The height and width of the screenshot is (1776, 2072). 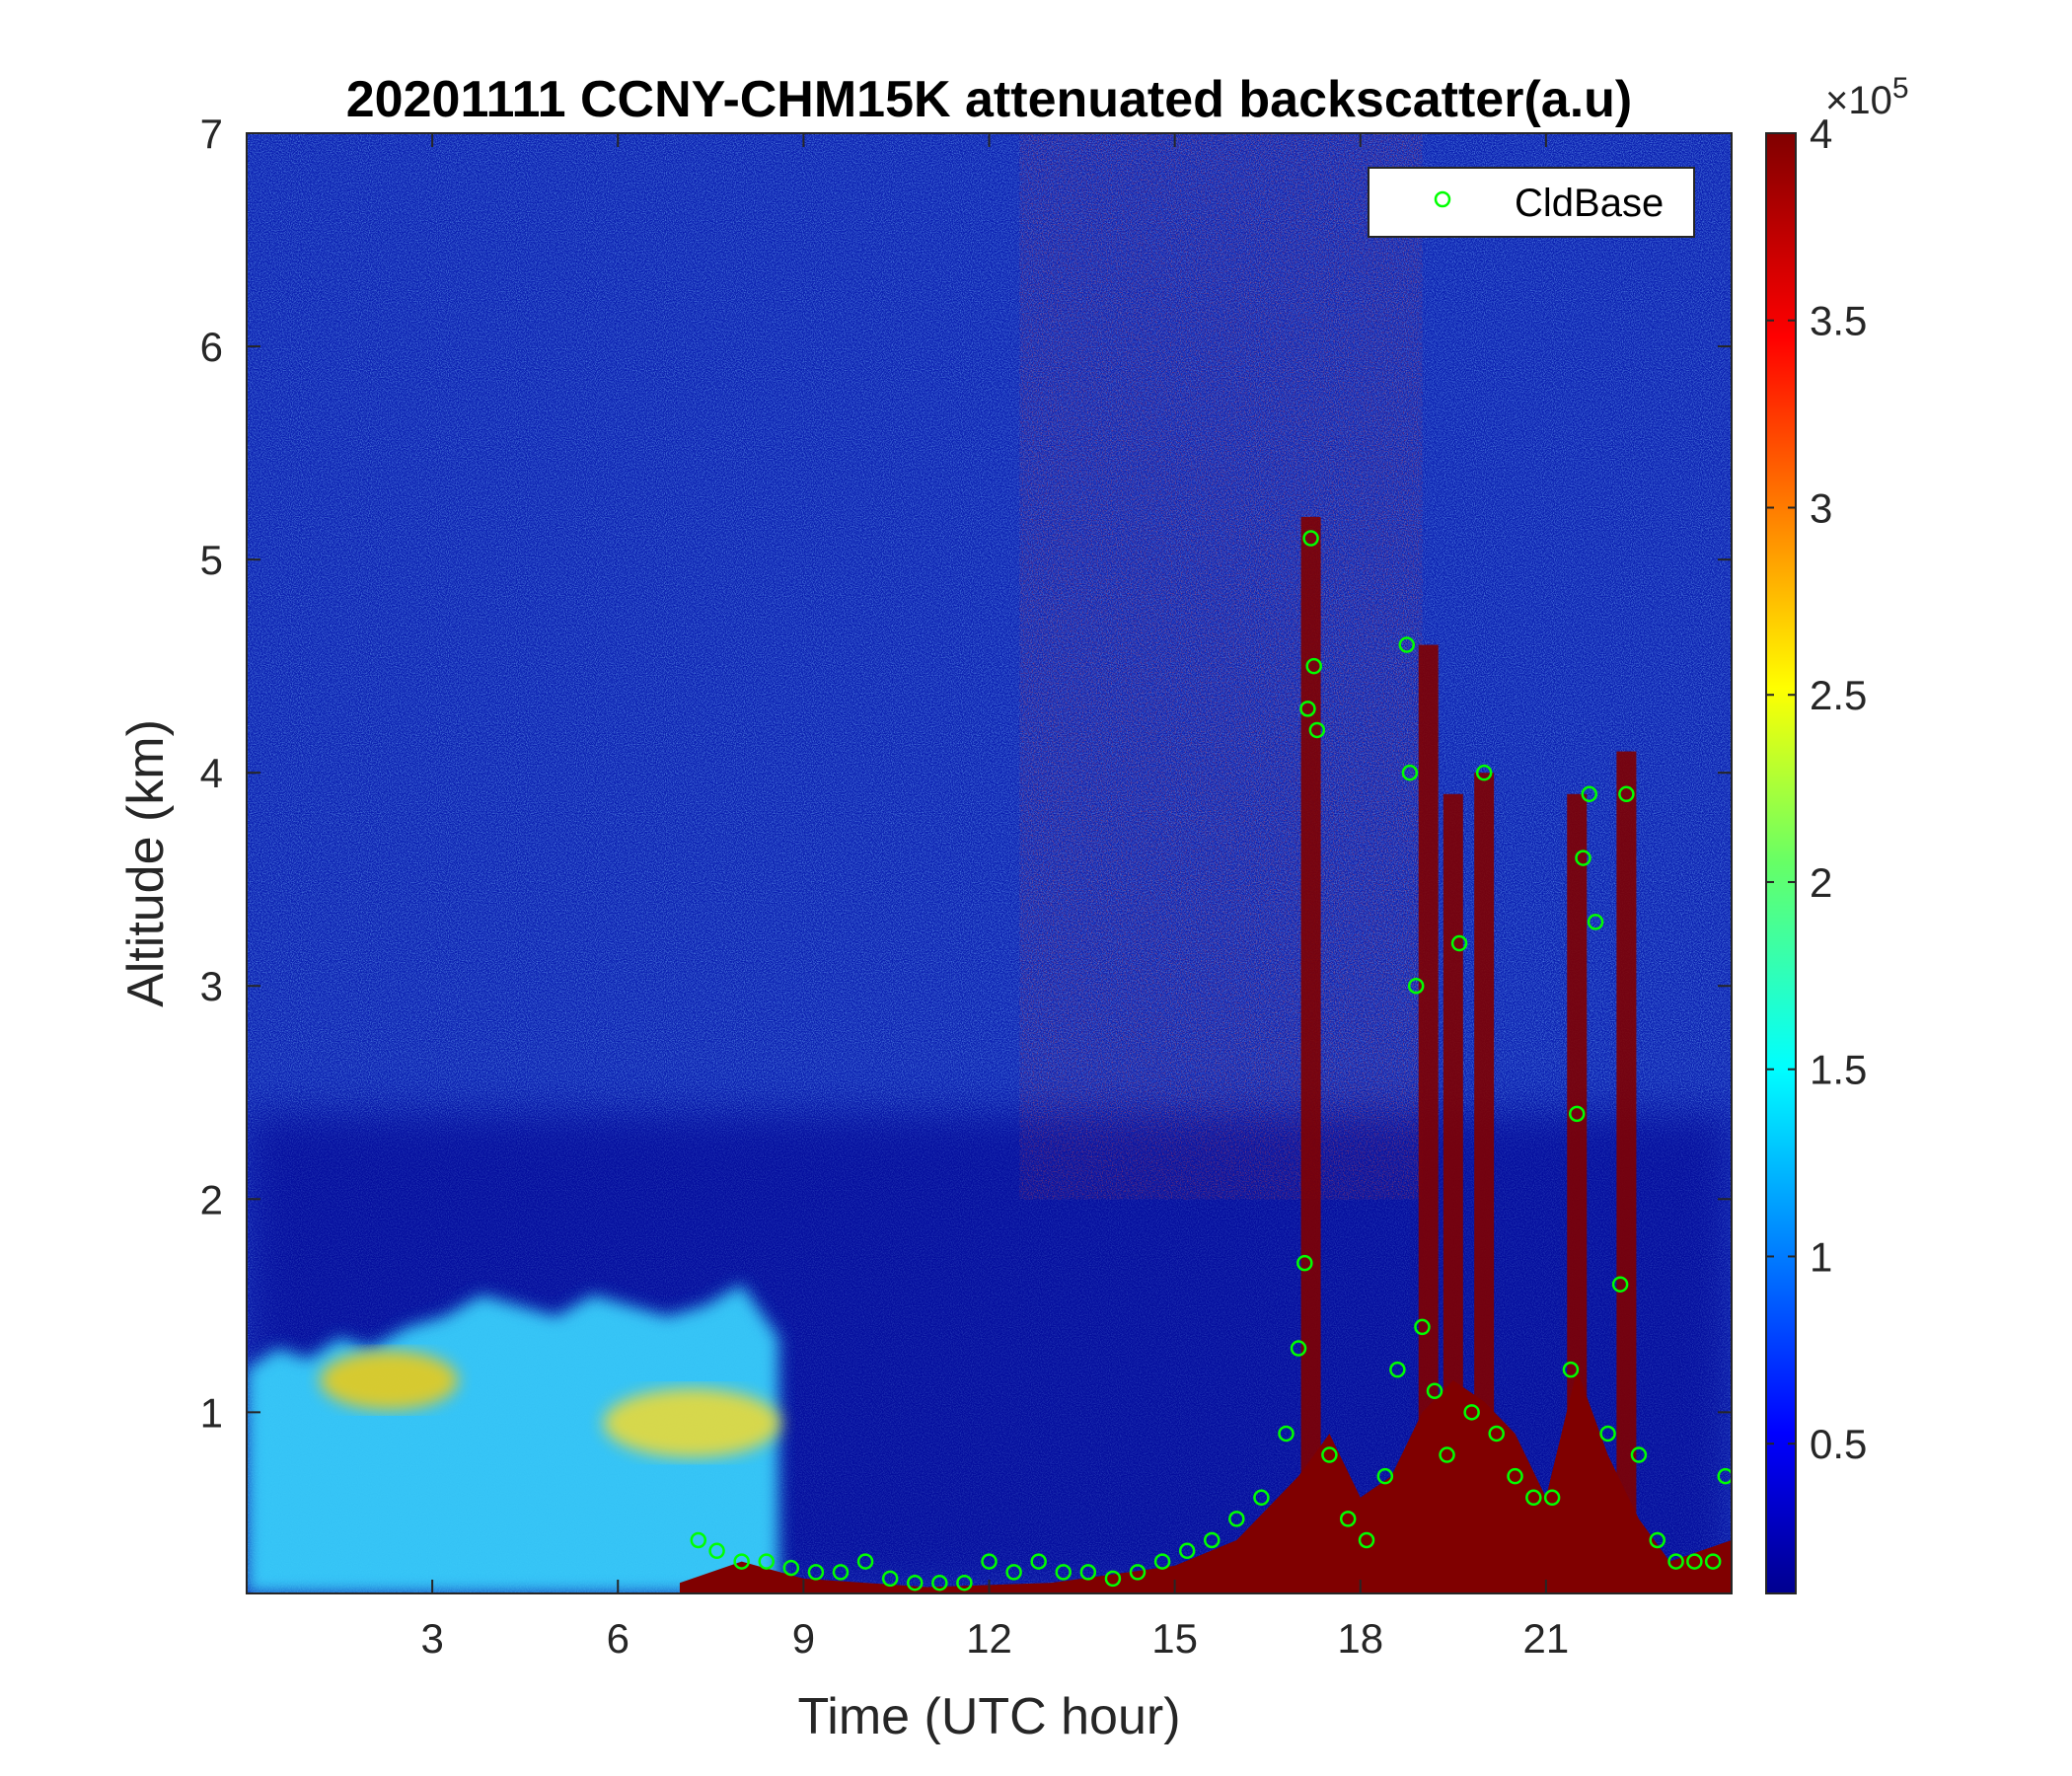 What do you see at coordinates (1839, 1070) in the screenshot?
I see `colorbar-tick-label: 1.5` at bounding box center [1839, 1070].